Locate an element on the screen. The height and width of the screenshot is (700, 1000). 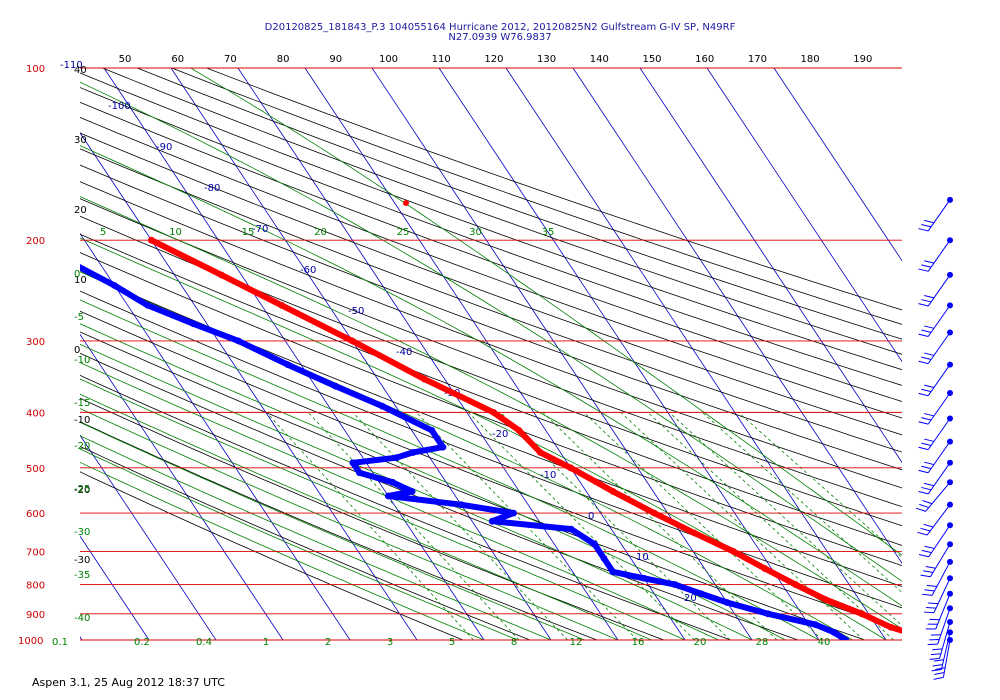
top-tick-label: 160 is located at coordinates (704, 59).